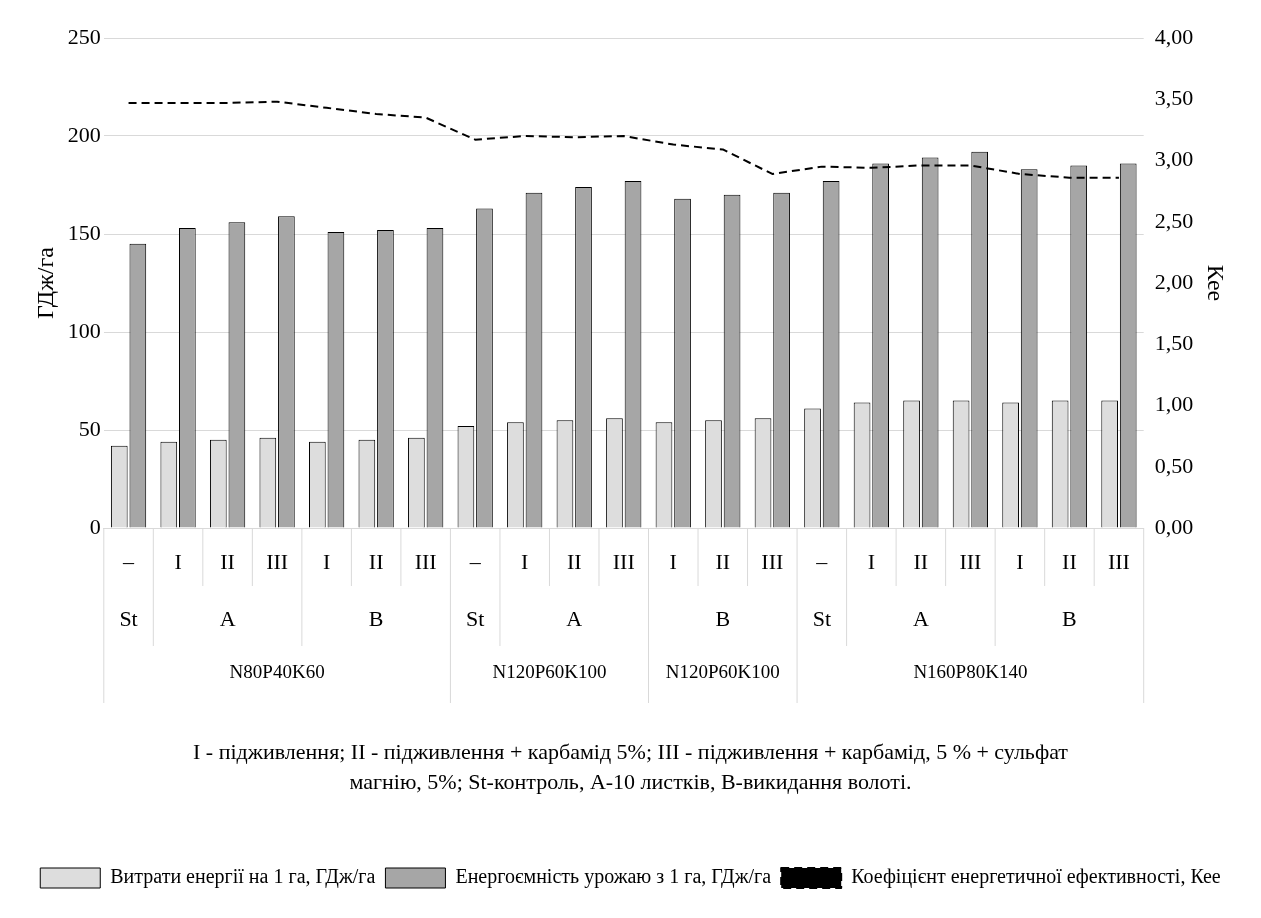  Describe the element at coordinates (243, 877) in the screenshot. I see `legend-label: Витрати енергії на 1 га, ГДж/га` at that location.